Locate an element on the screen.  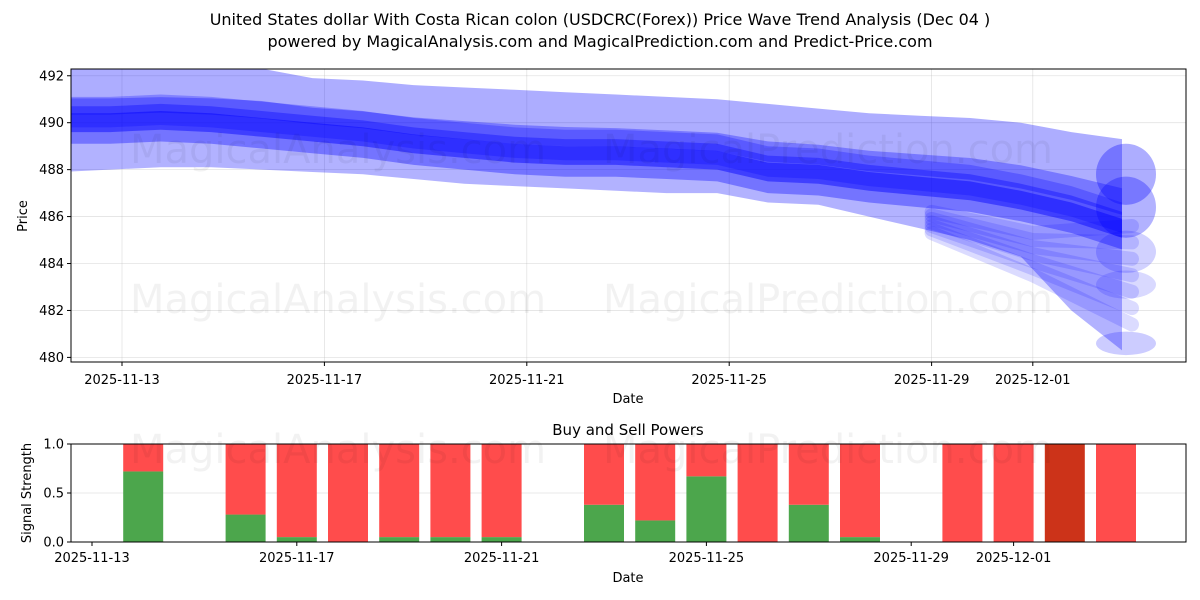
y-tick-label: 480 is located at coordinates (51, 358).